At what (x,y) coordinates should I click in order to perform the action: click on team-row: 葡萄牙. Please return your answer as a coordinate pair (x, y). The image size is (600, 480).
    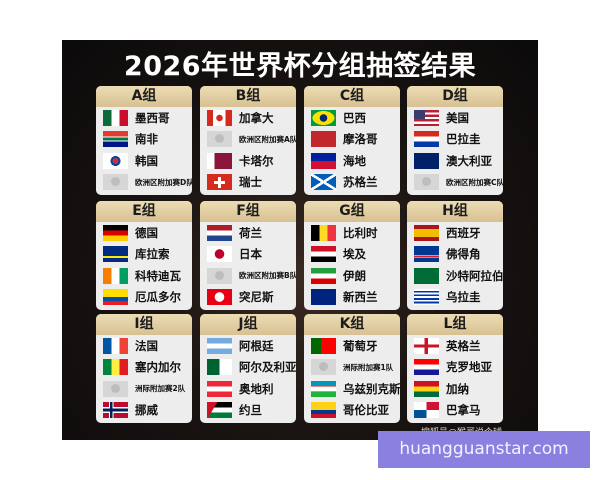
    Looking at the image, I should click on (352, 346).